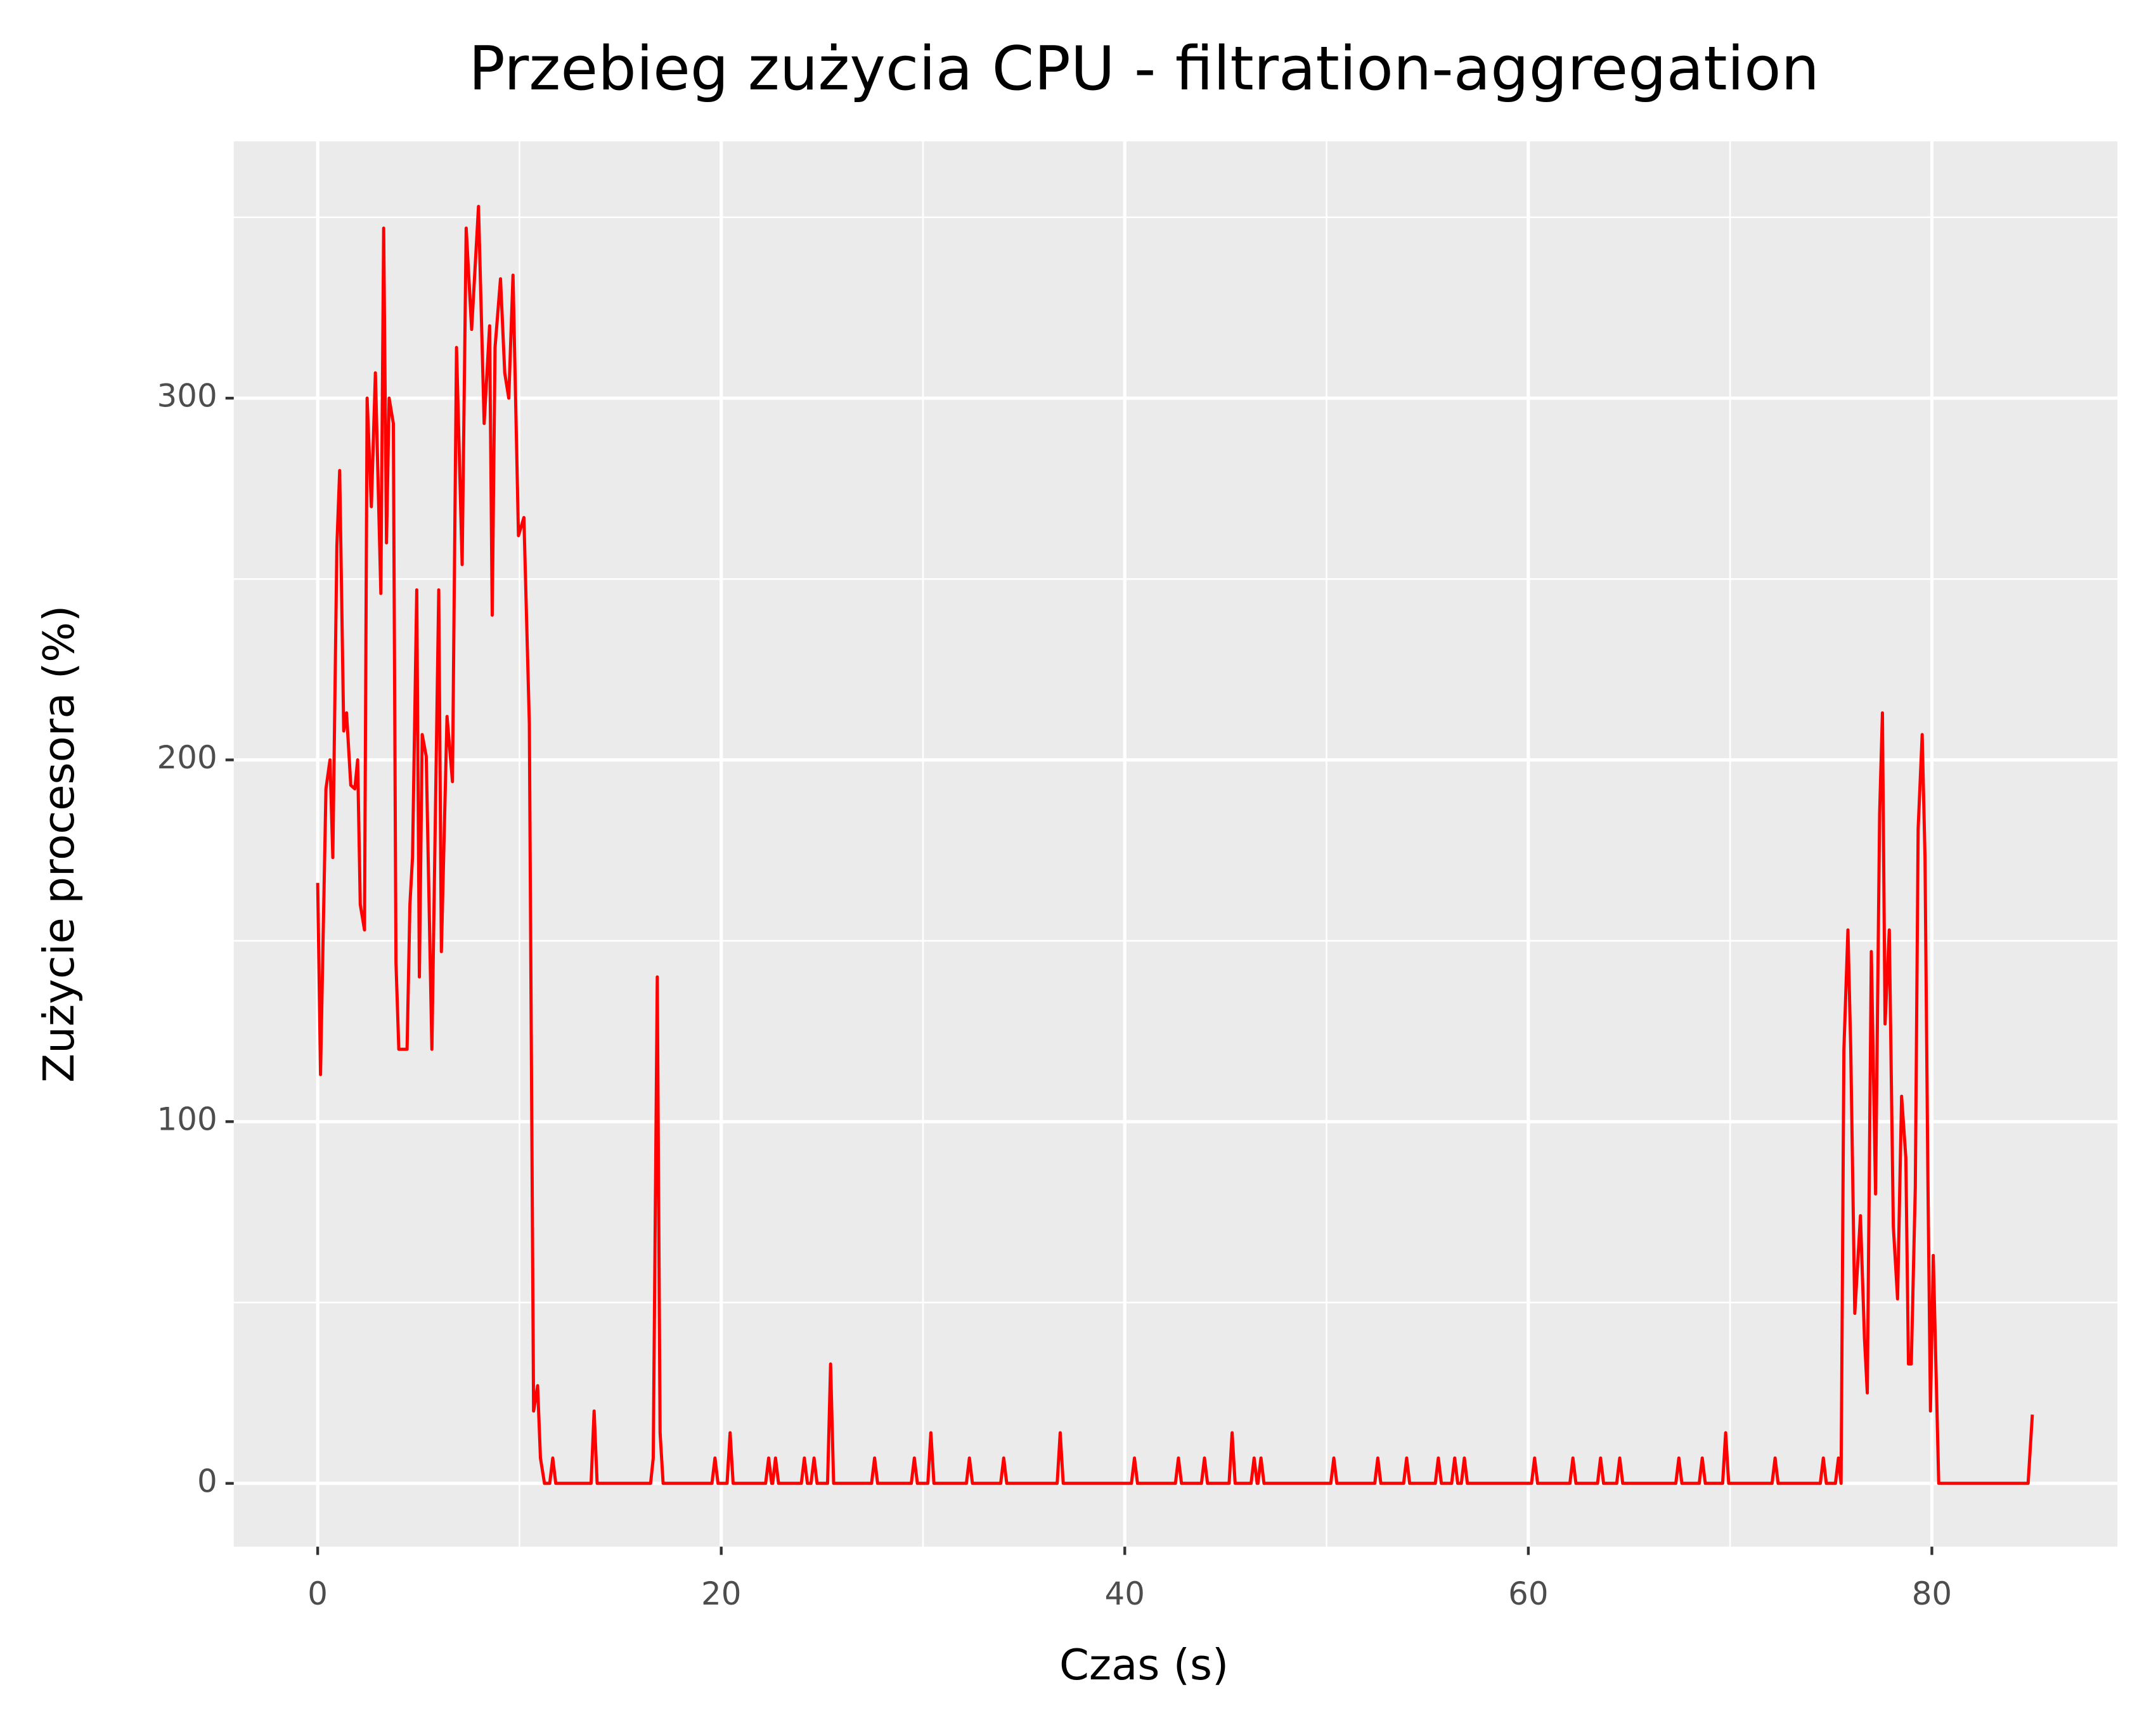 The width and height of the screenshot is (2156, 1732). I want to click on y-tick-label: 200, so click(187, 757).